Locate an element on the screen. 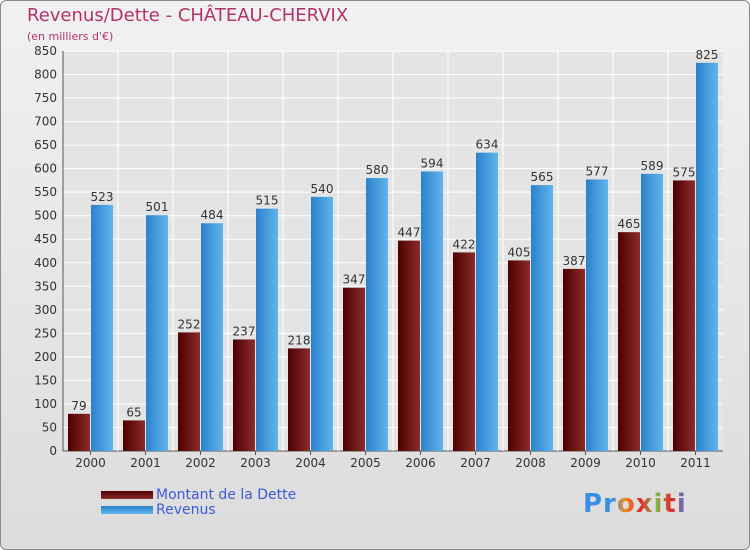 Image resolution: width=750 pixels, height=550 pixels. y-tick-label: 800 is located at coordinates (45, 75).